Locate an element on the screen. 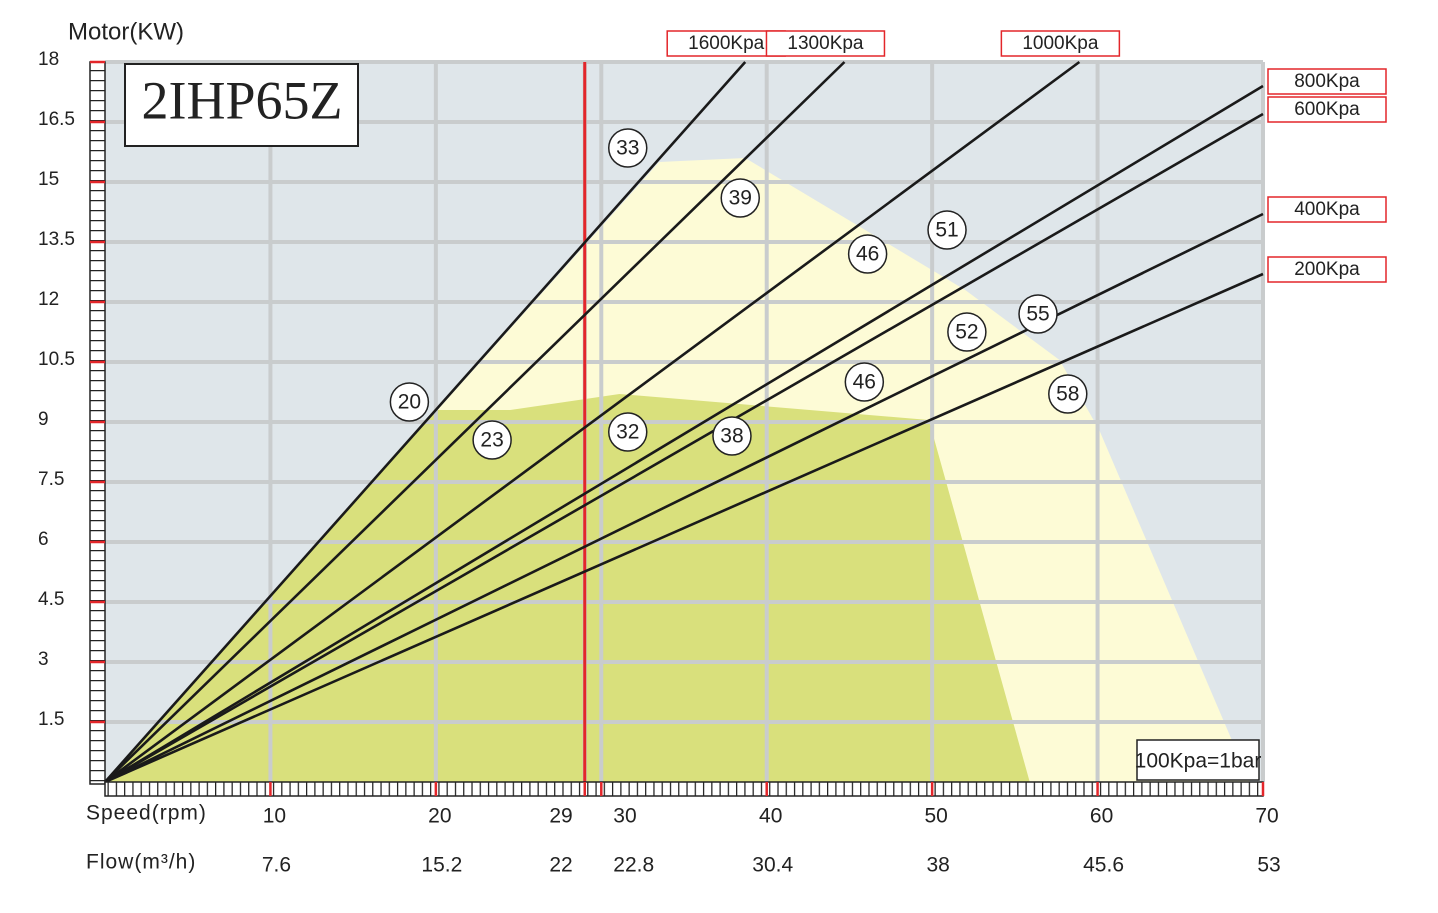 The width and height of the screenshot is (1438, 913). x-tick-label: 29 is located at coordinates (560, 816).